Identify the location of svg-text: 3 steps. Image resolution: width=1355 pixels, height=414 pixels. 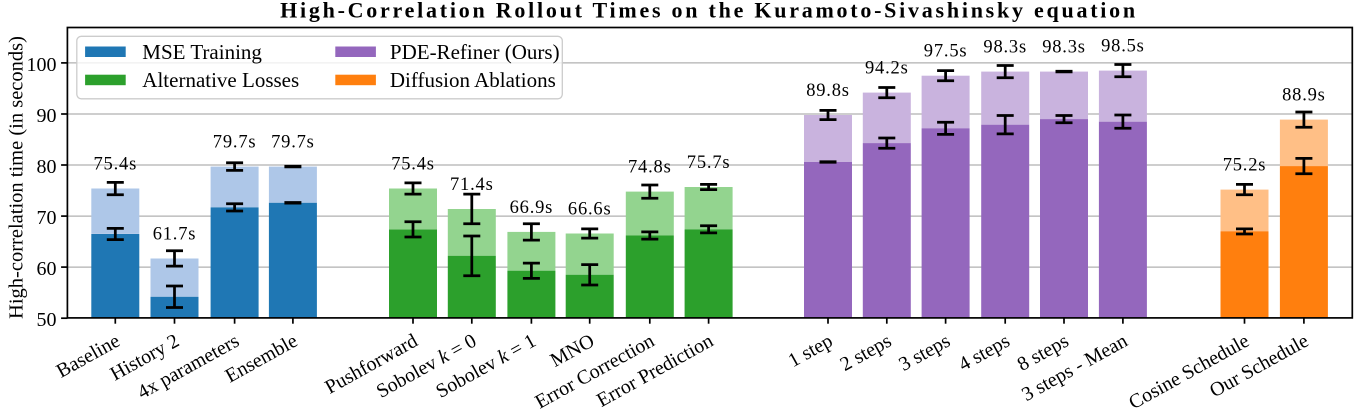
(924, 353).